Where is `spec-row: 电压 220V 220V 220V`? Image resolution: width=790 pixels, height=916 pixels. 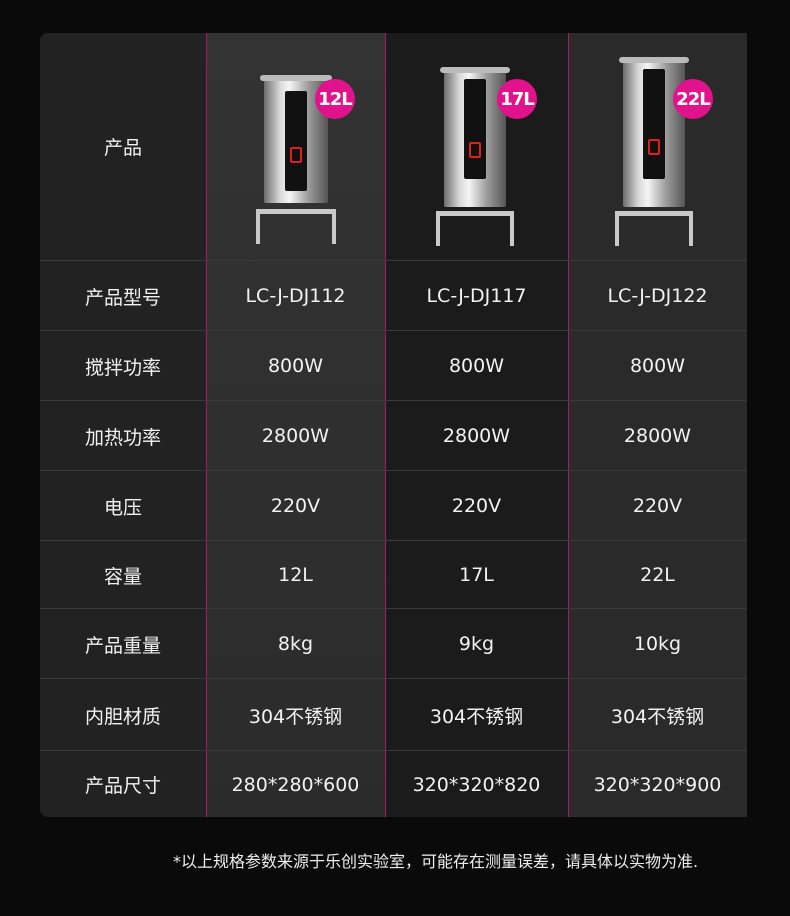
spec-row: 电压 220V 220V 220V is located at coordinates (393, 505).